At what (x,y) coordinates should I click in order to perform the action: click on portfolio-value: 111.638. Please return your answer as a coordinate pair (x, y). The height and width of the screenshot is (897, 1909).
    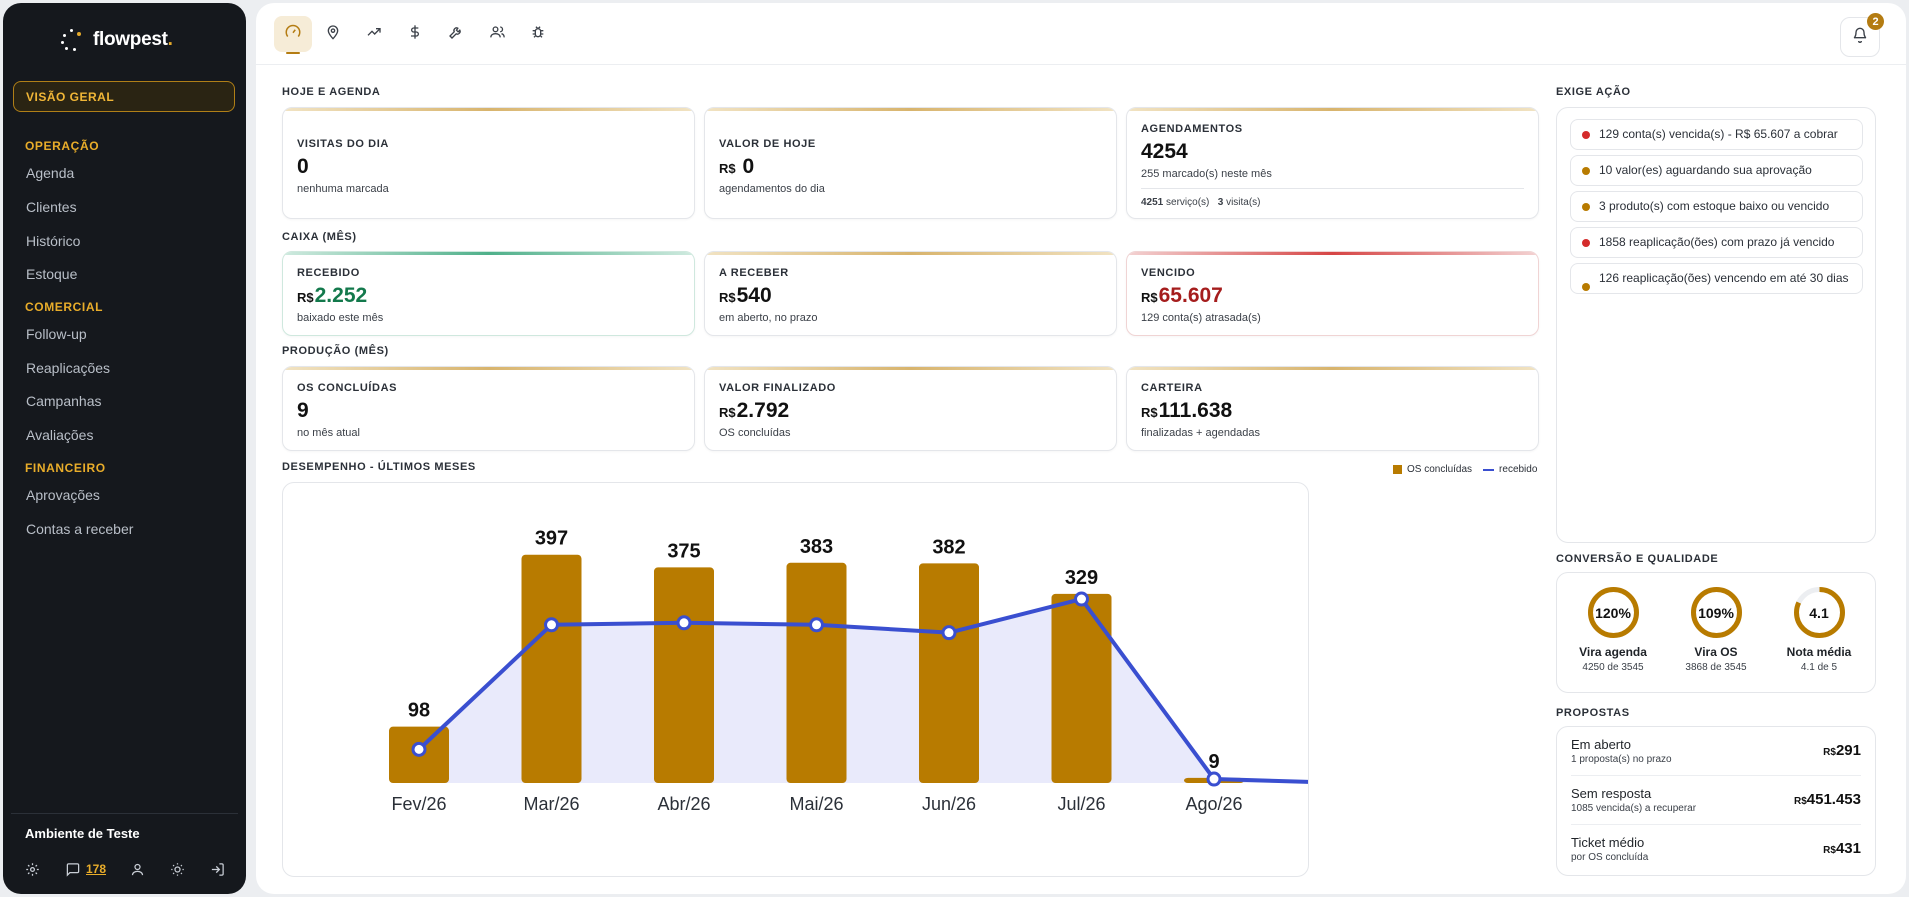
    Looking at the image, I should click on (1195, 410).